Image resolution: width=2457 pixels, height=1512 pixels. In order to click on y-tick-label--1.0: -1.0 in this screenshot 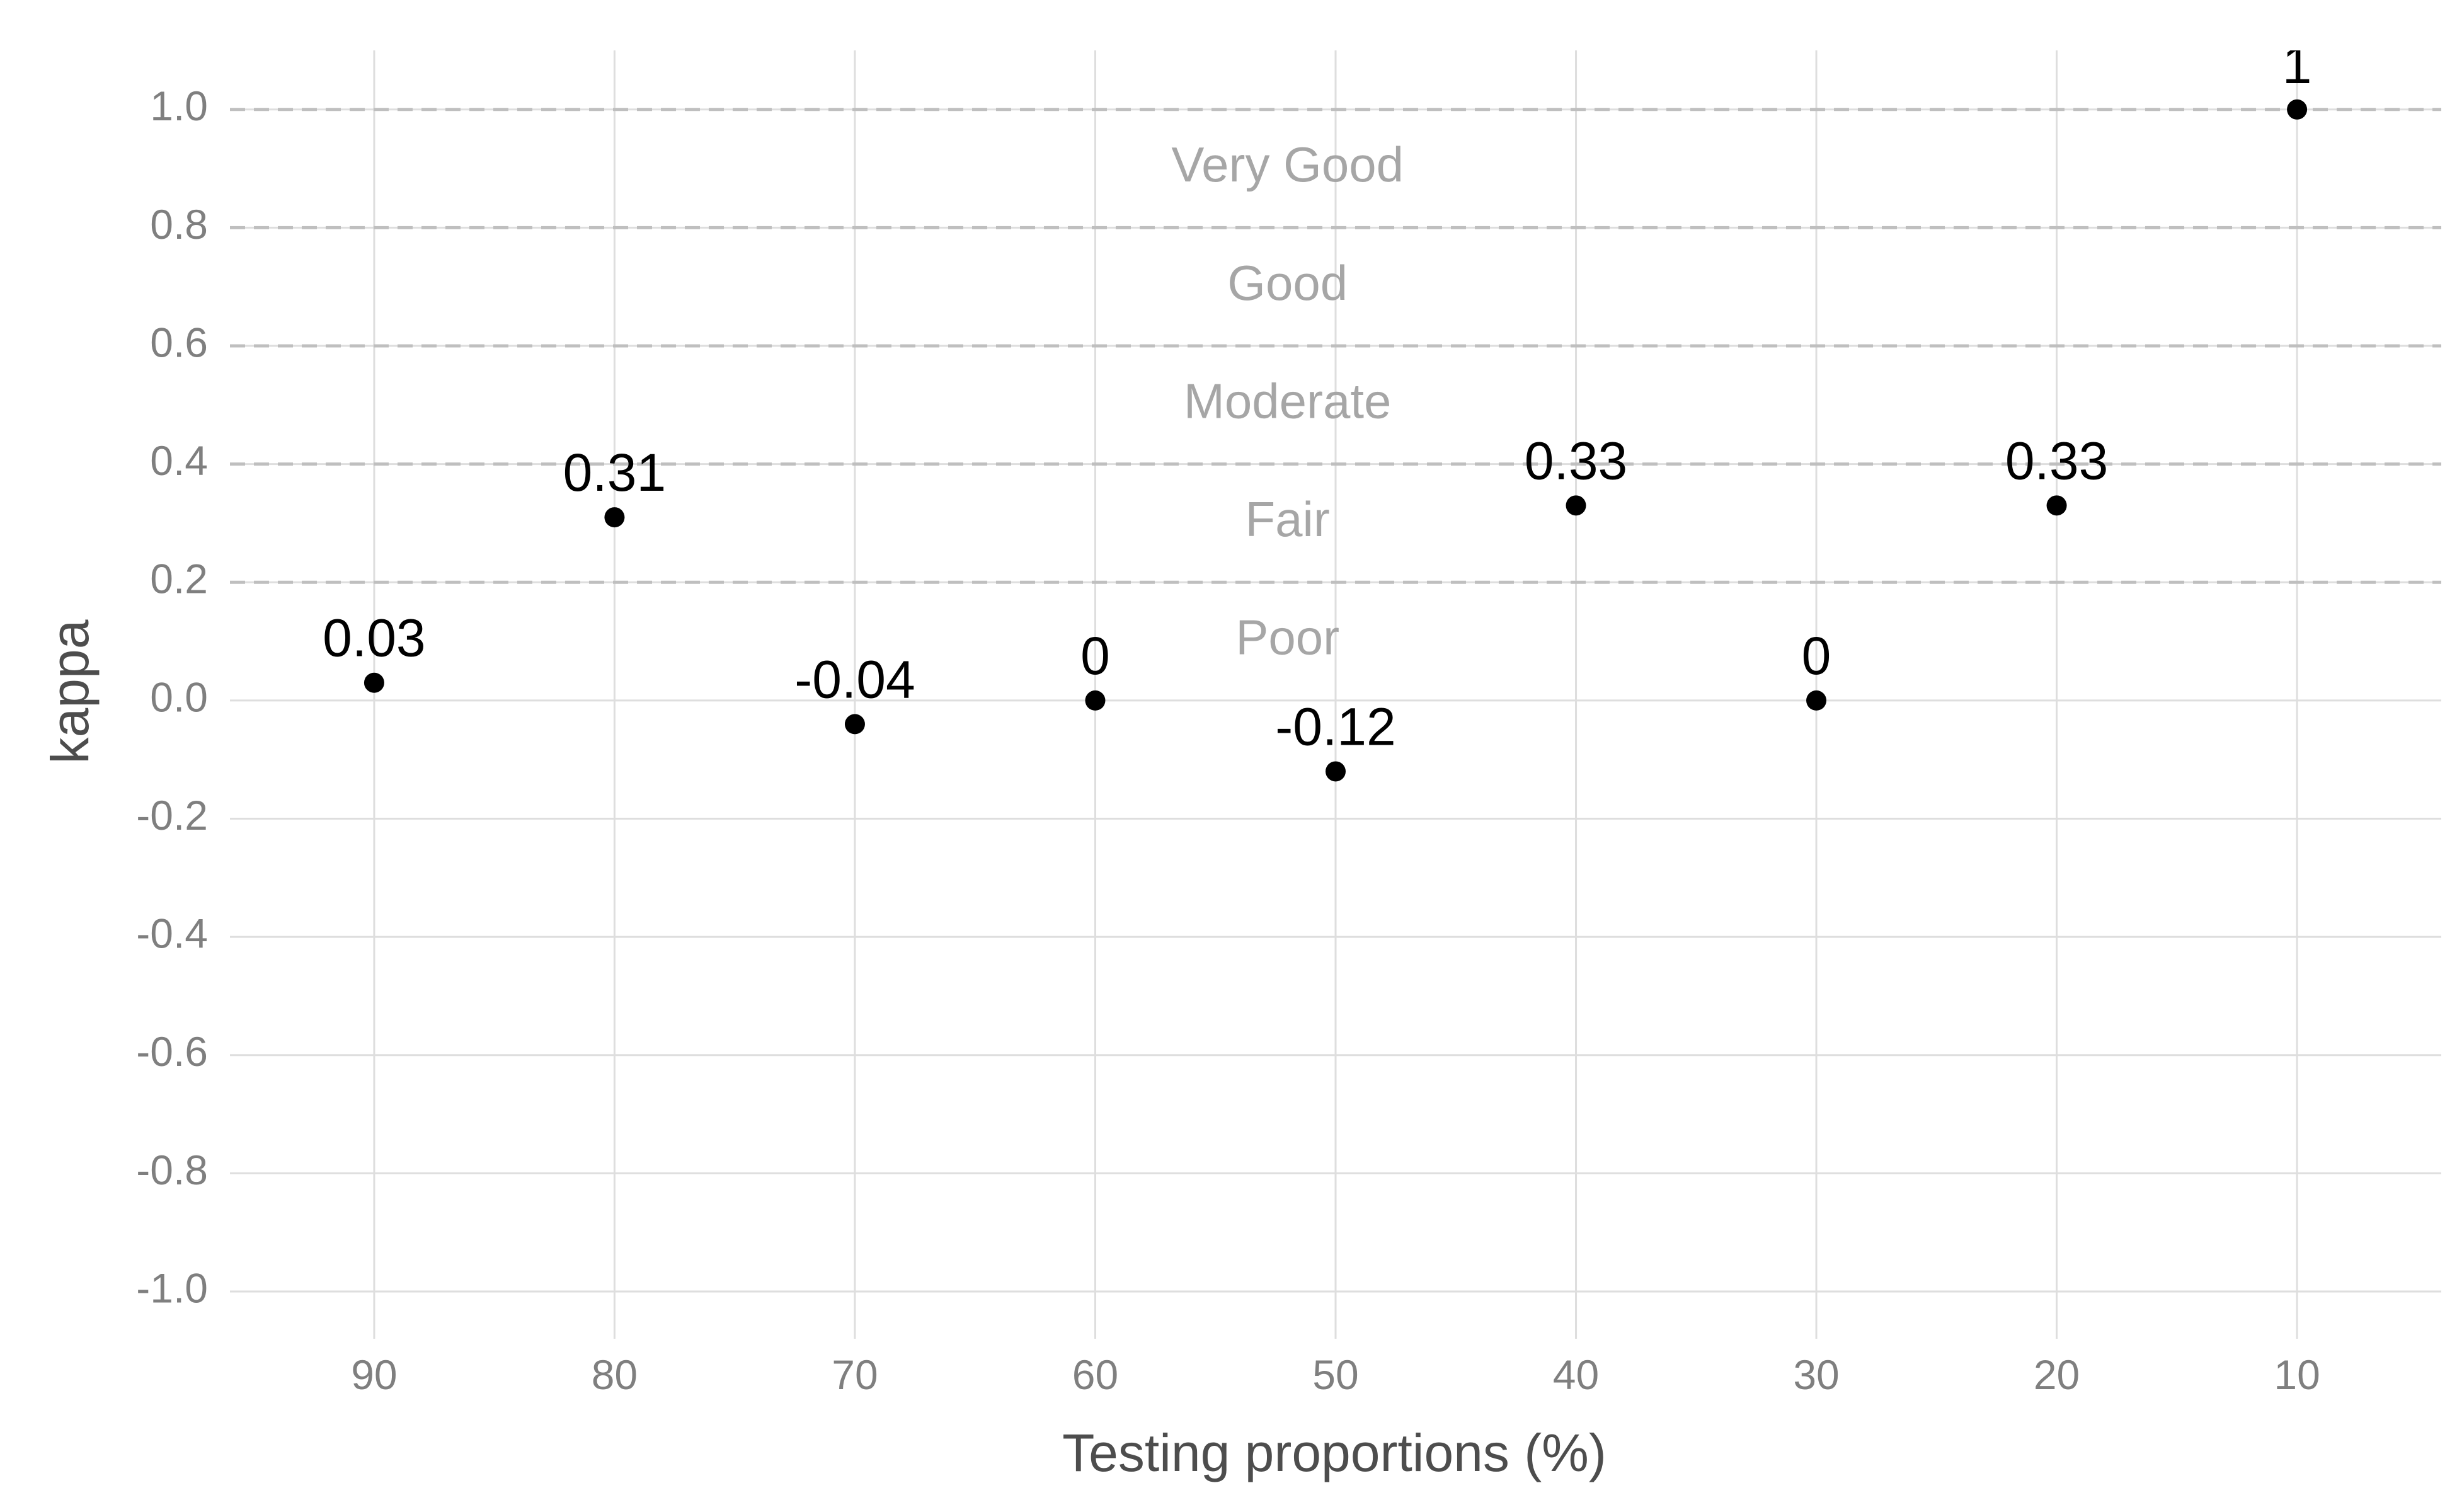, I will do `click(172, 1287)`.